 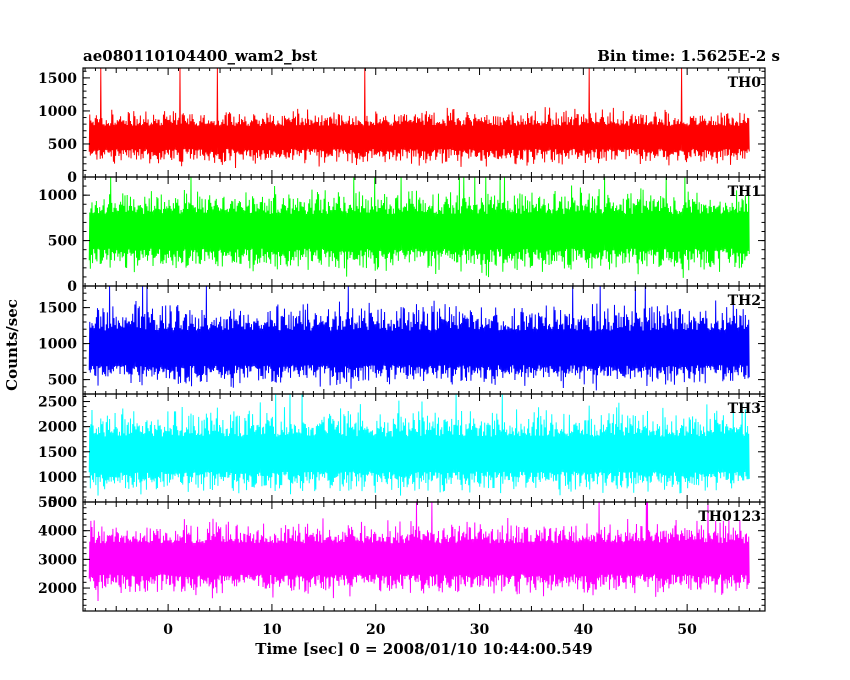 I want to click on panel-th2: 500 1000 1500 TH2, so click(x=402, y=340).